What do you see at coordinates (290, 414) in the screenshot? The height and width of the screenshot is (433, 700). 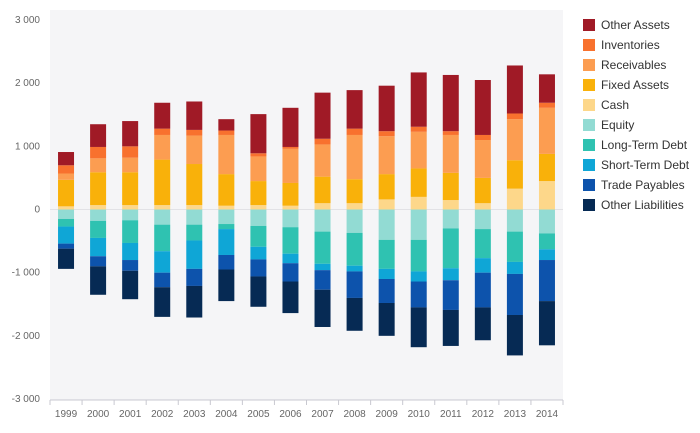 I see `x-tick-label: 2006` at bounding box center [290, 414].